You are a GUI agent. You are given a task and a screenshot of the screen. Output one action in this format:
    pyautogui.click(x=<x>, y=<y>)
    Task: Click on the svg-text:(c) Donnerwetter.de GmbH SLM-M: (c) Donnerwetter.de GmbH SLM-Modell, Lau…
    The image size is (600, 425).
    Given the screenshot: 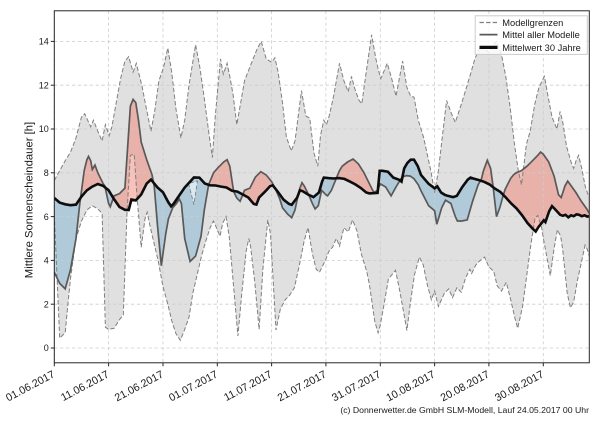 What is the action you would take?
    pyautogui.click(x=464, y=410)
    